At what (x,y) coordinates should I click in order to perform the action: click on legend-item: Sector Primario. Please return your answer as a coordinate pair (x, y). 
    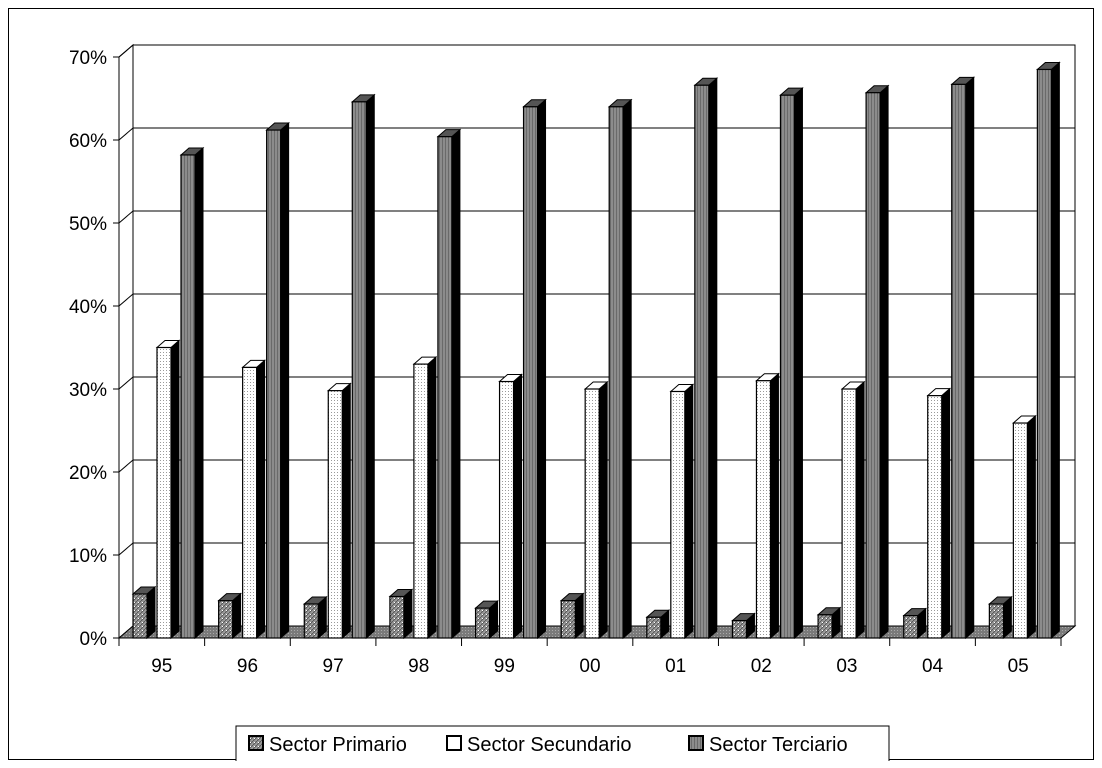
    Looking at the image, I should click on (327, 745).